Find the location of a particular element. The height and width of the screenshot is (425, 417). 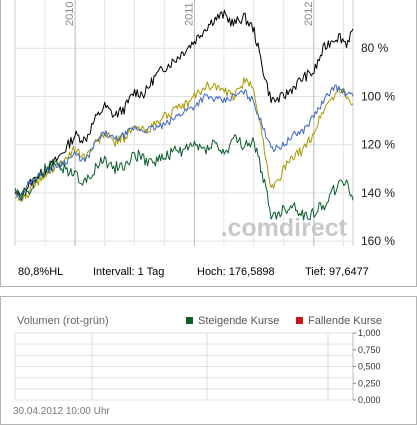

y-tick-label-1: 100 % is located at coordinates (378, 96).